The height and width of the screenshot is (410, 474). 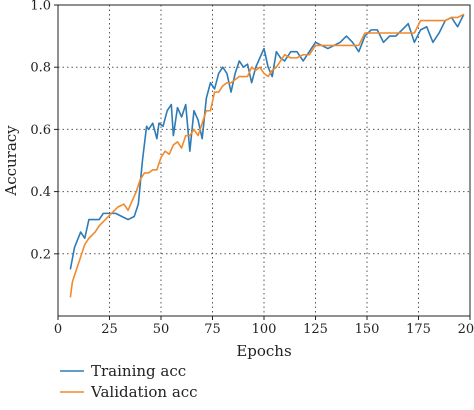 I want to click on x-tick-label: 100, so click(x=264, y=329).